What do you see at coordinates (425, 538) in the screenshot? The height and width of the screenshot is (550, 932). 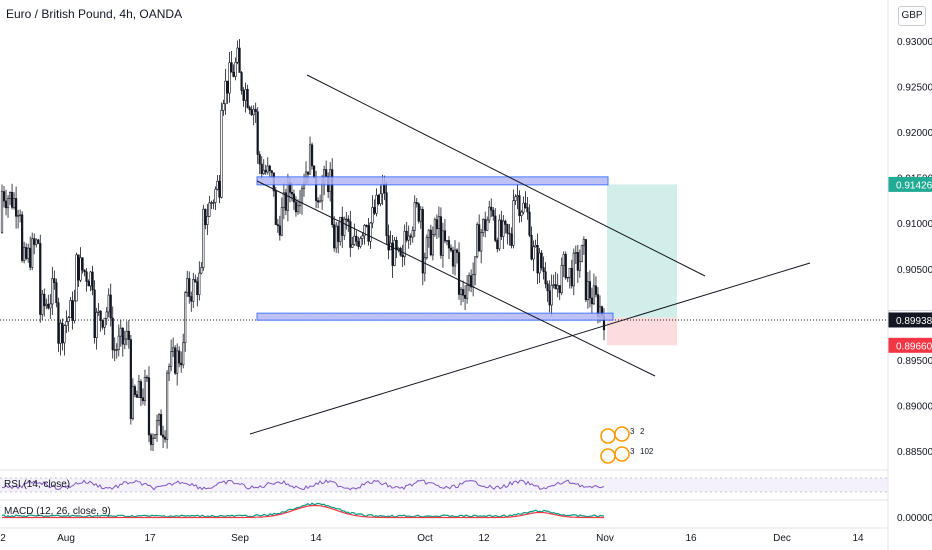 I see `x-tick-label: Oct` at bounding box center [425, 538].